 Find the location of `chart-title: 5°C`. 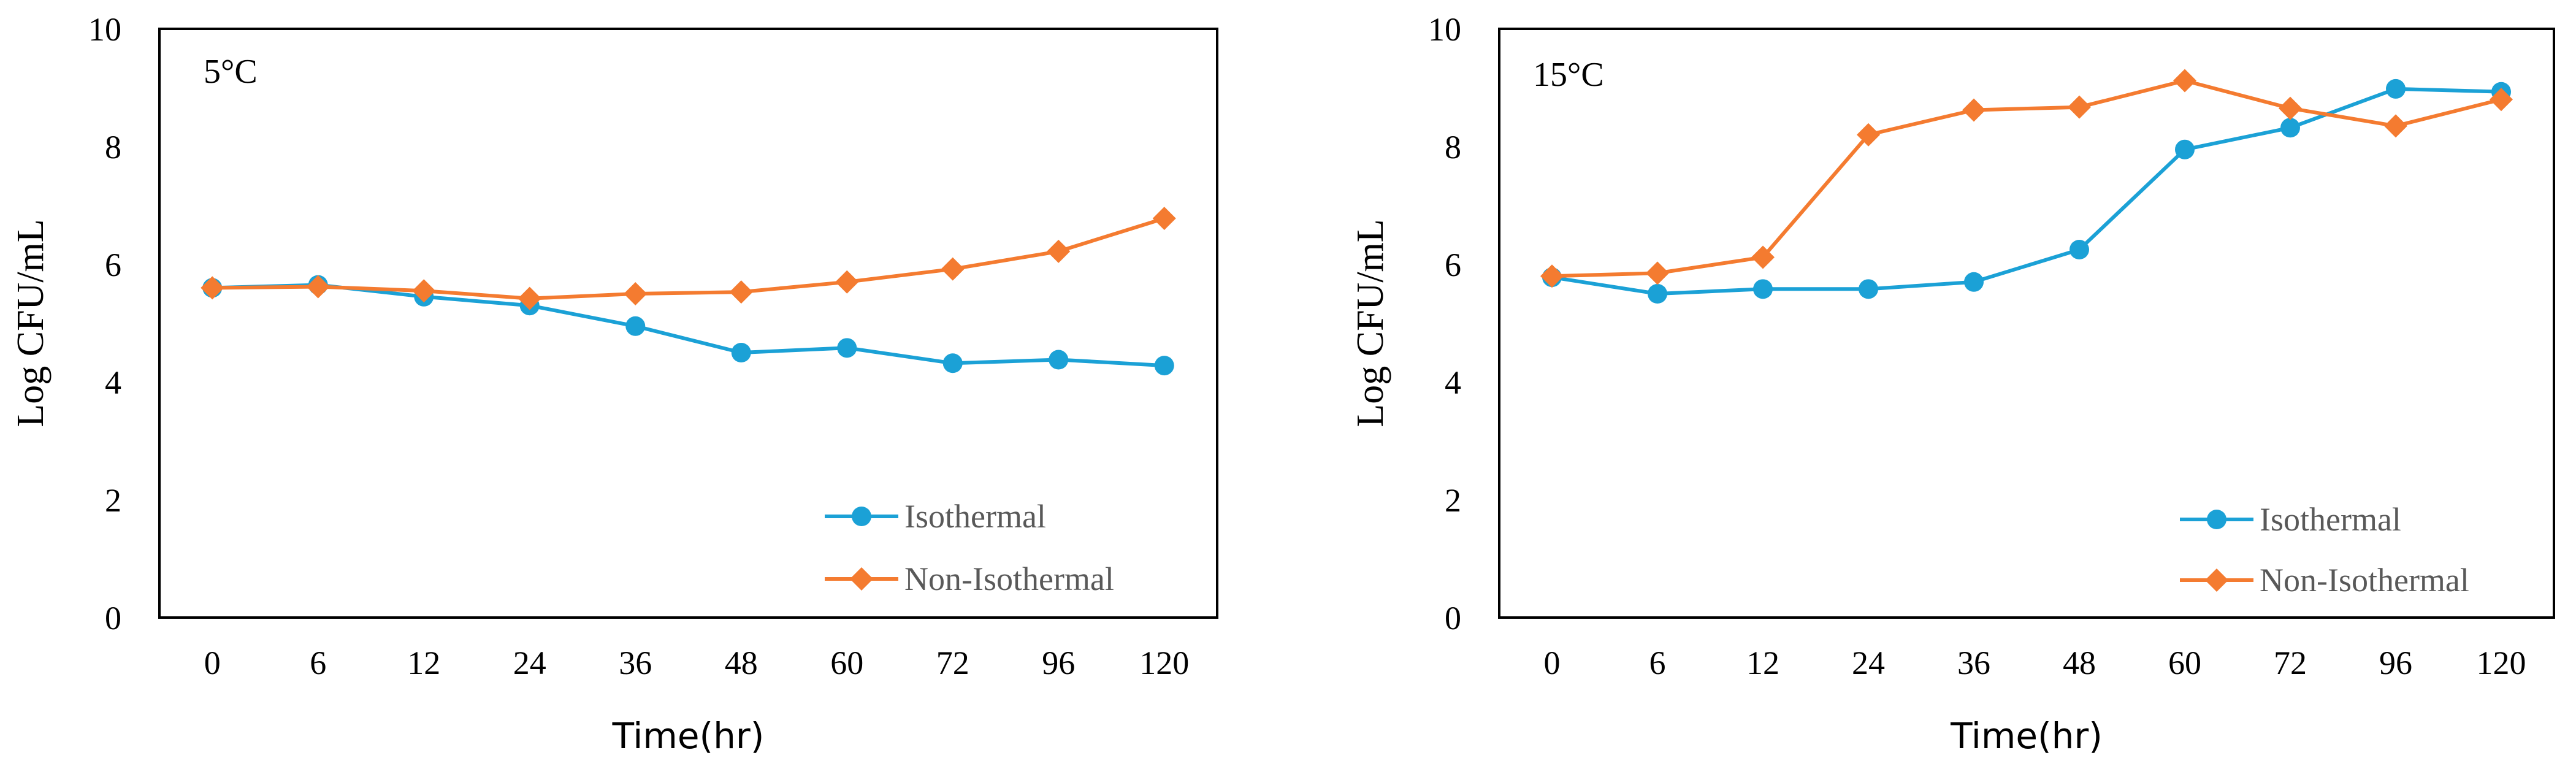

chart-title: 5°C is located at coordinates (231, 72).